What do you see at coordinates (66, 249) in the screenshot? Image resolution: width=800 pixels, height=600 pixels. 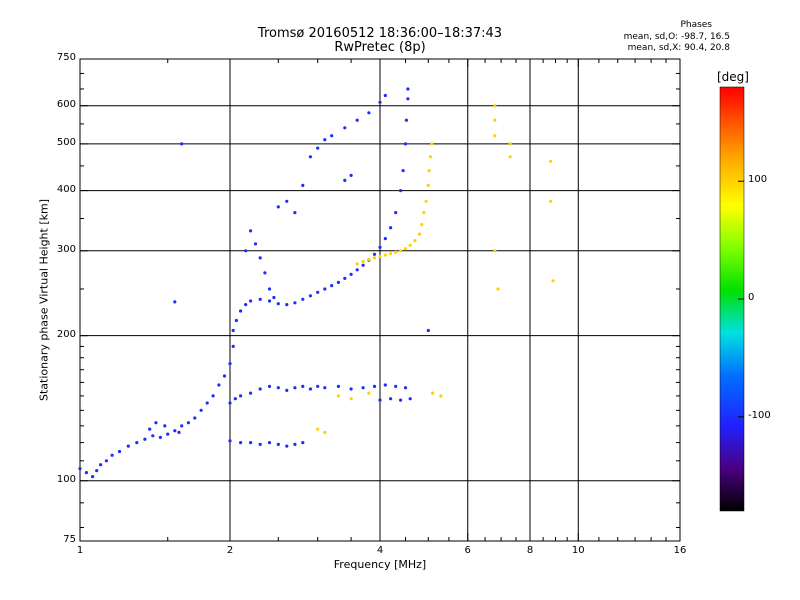 I see `y-tick-label: 300` at bounding box center [66, 249].